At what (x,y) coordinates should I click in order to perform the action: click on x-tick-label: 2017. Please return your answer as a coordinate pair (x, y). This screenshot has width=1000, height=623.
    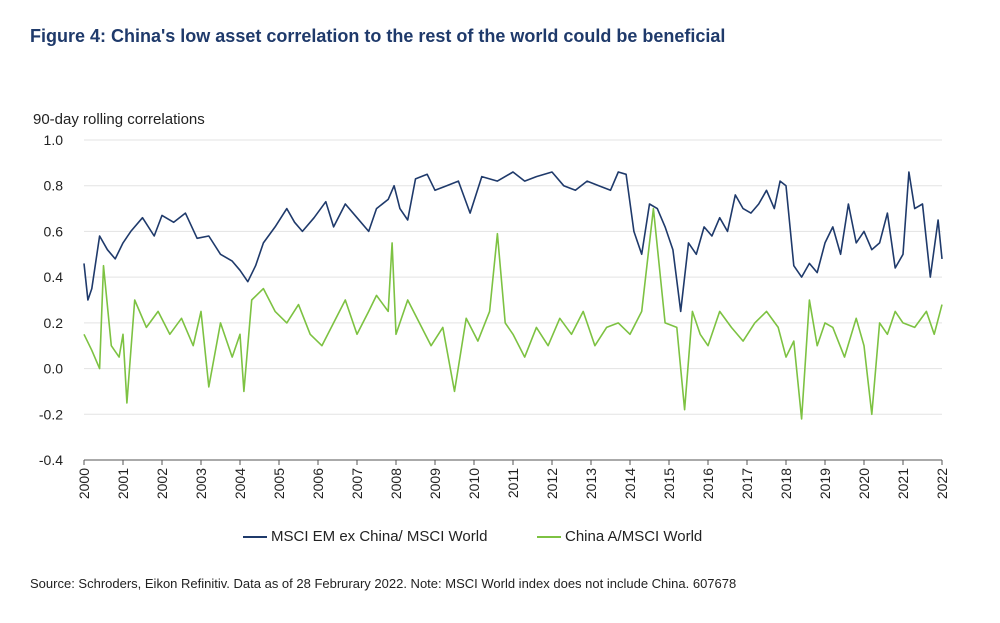
    Looking at the image, I should click on (747, 483).